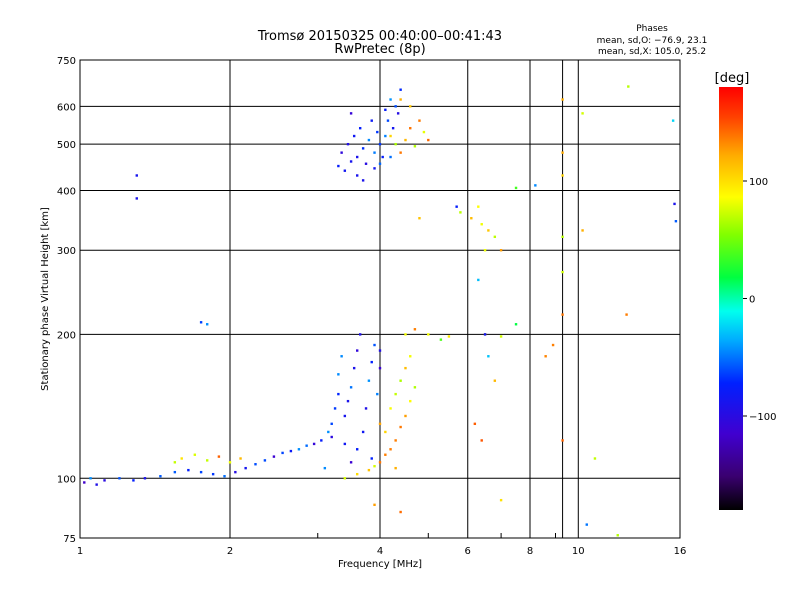  What do you see at coordinates (752, 300) in the screenshot?
I see `colorbar-tick-label: 0` at bounding box center [752, 300].